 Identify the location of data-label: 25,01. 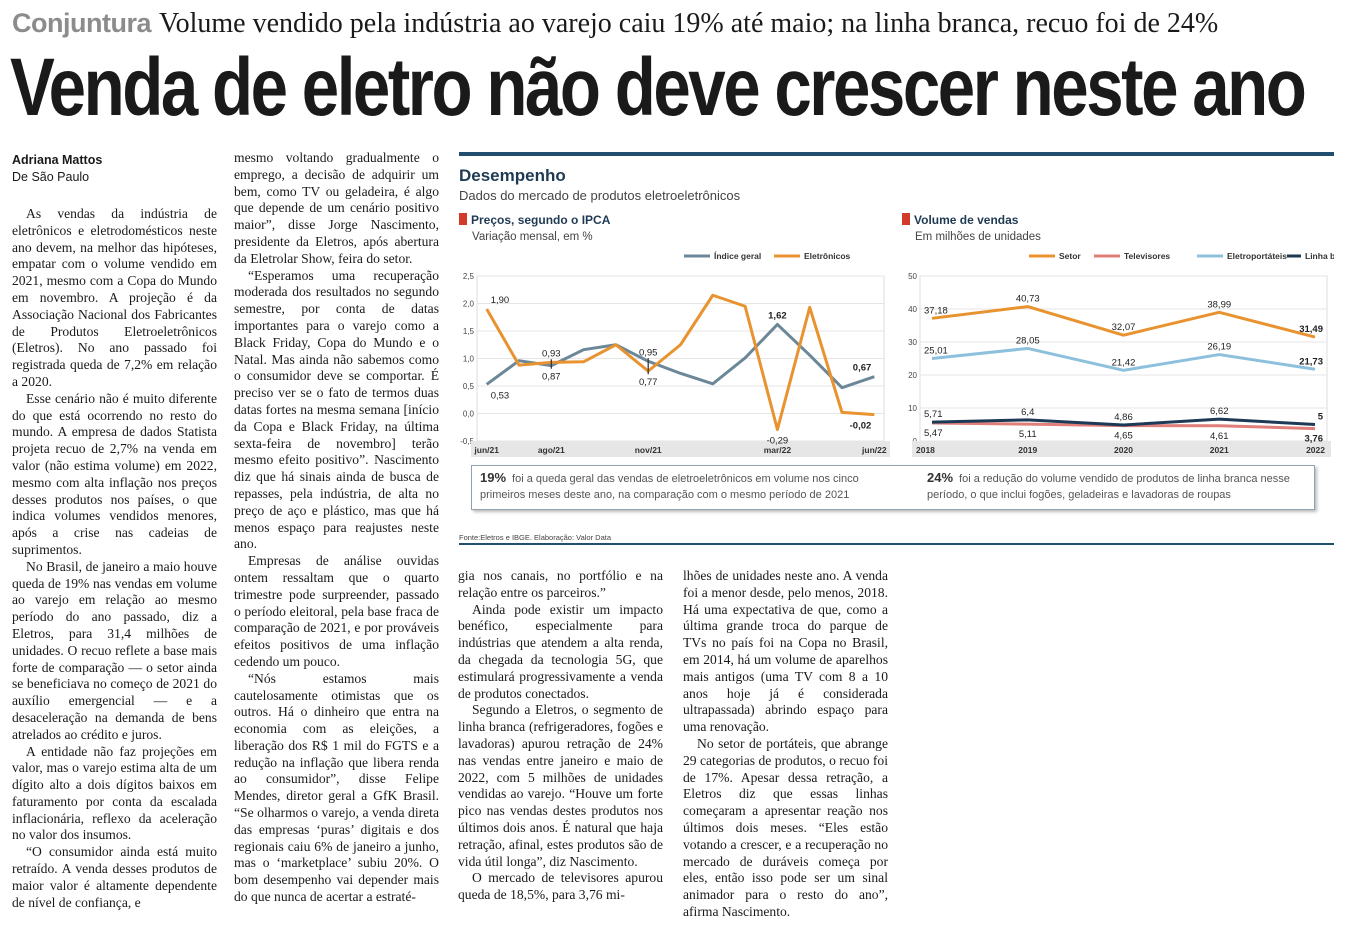
(936, 350).